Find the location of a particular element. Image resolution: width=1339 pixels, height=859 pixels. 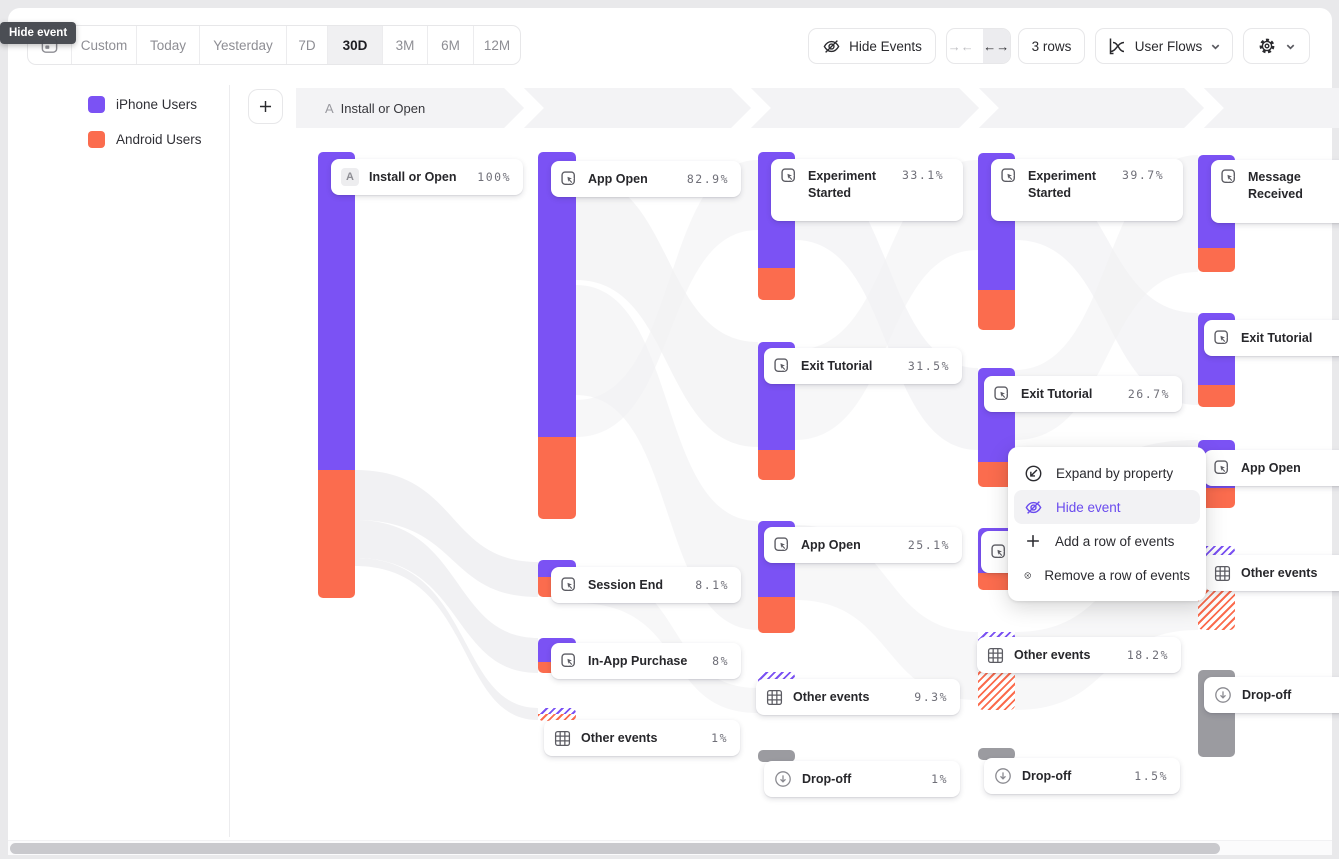

flow-node-session-end-2: Session End 8.1% is located at coordinates (646, 585).